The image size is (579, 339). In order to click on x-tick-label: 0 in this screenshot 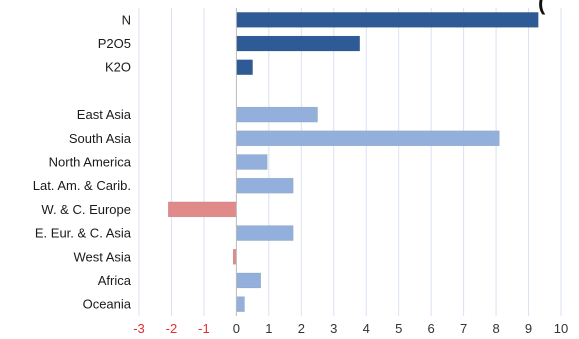, I will do `click(236, 328)`.